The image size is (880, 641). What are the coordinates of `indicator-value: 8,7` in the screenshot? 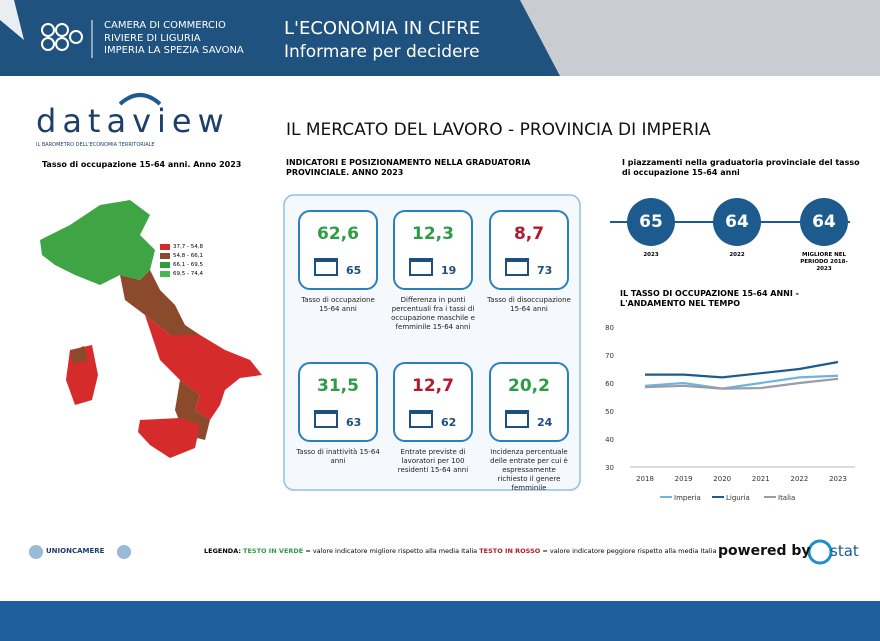 It's located at (529, 234).